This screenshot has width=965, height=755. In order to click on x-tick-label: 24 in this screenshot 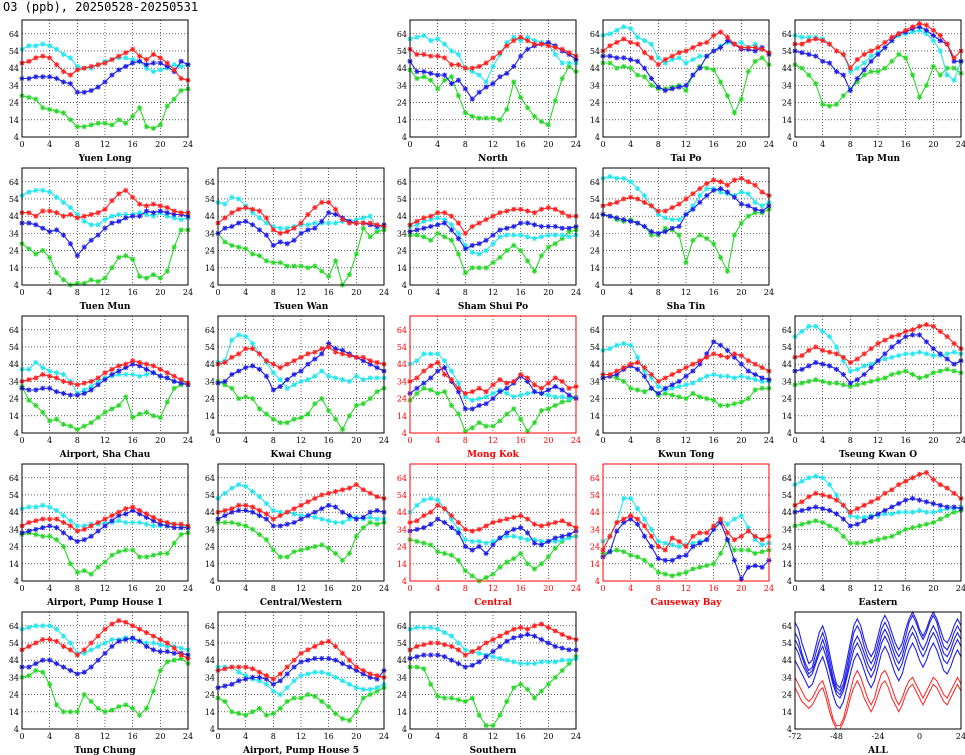, I will do `click(188, 292)`.